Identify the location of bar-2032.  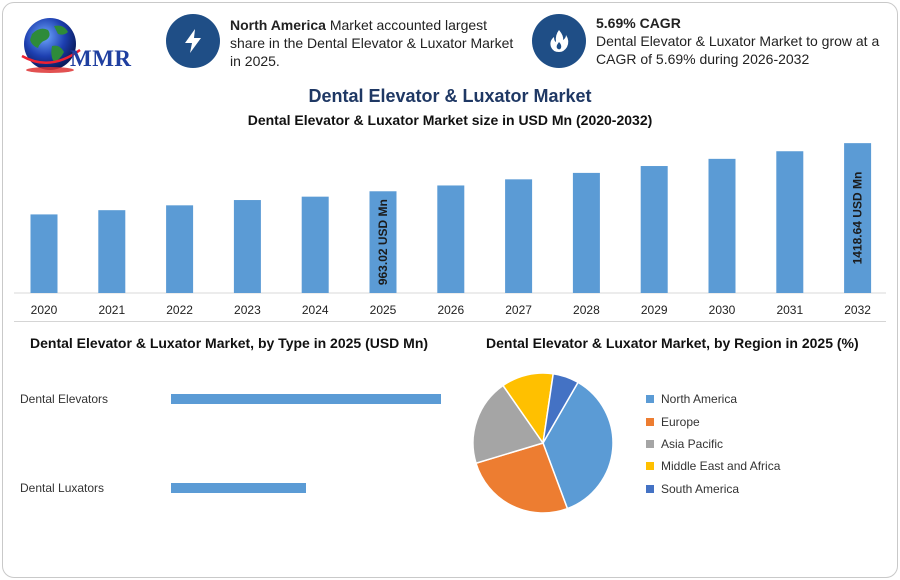
(858, 218).